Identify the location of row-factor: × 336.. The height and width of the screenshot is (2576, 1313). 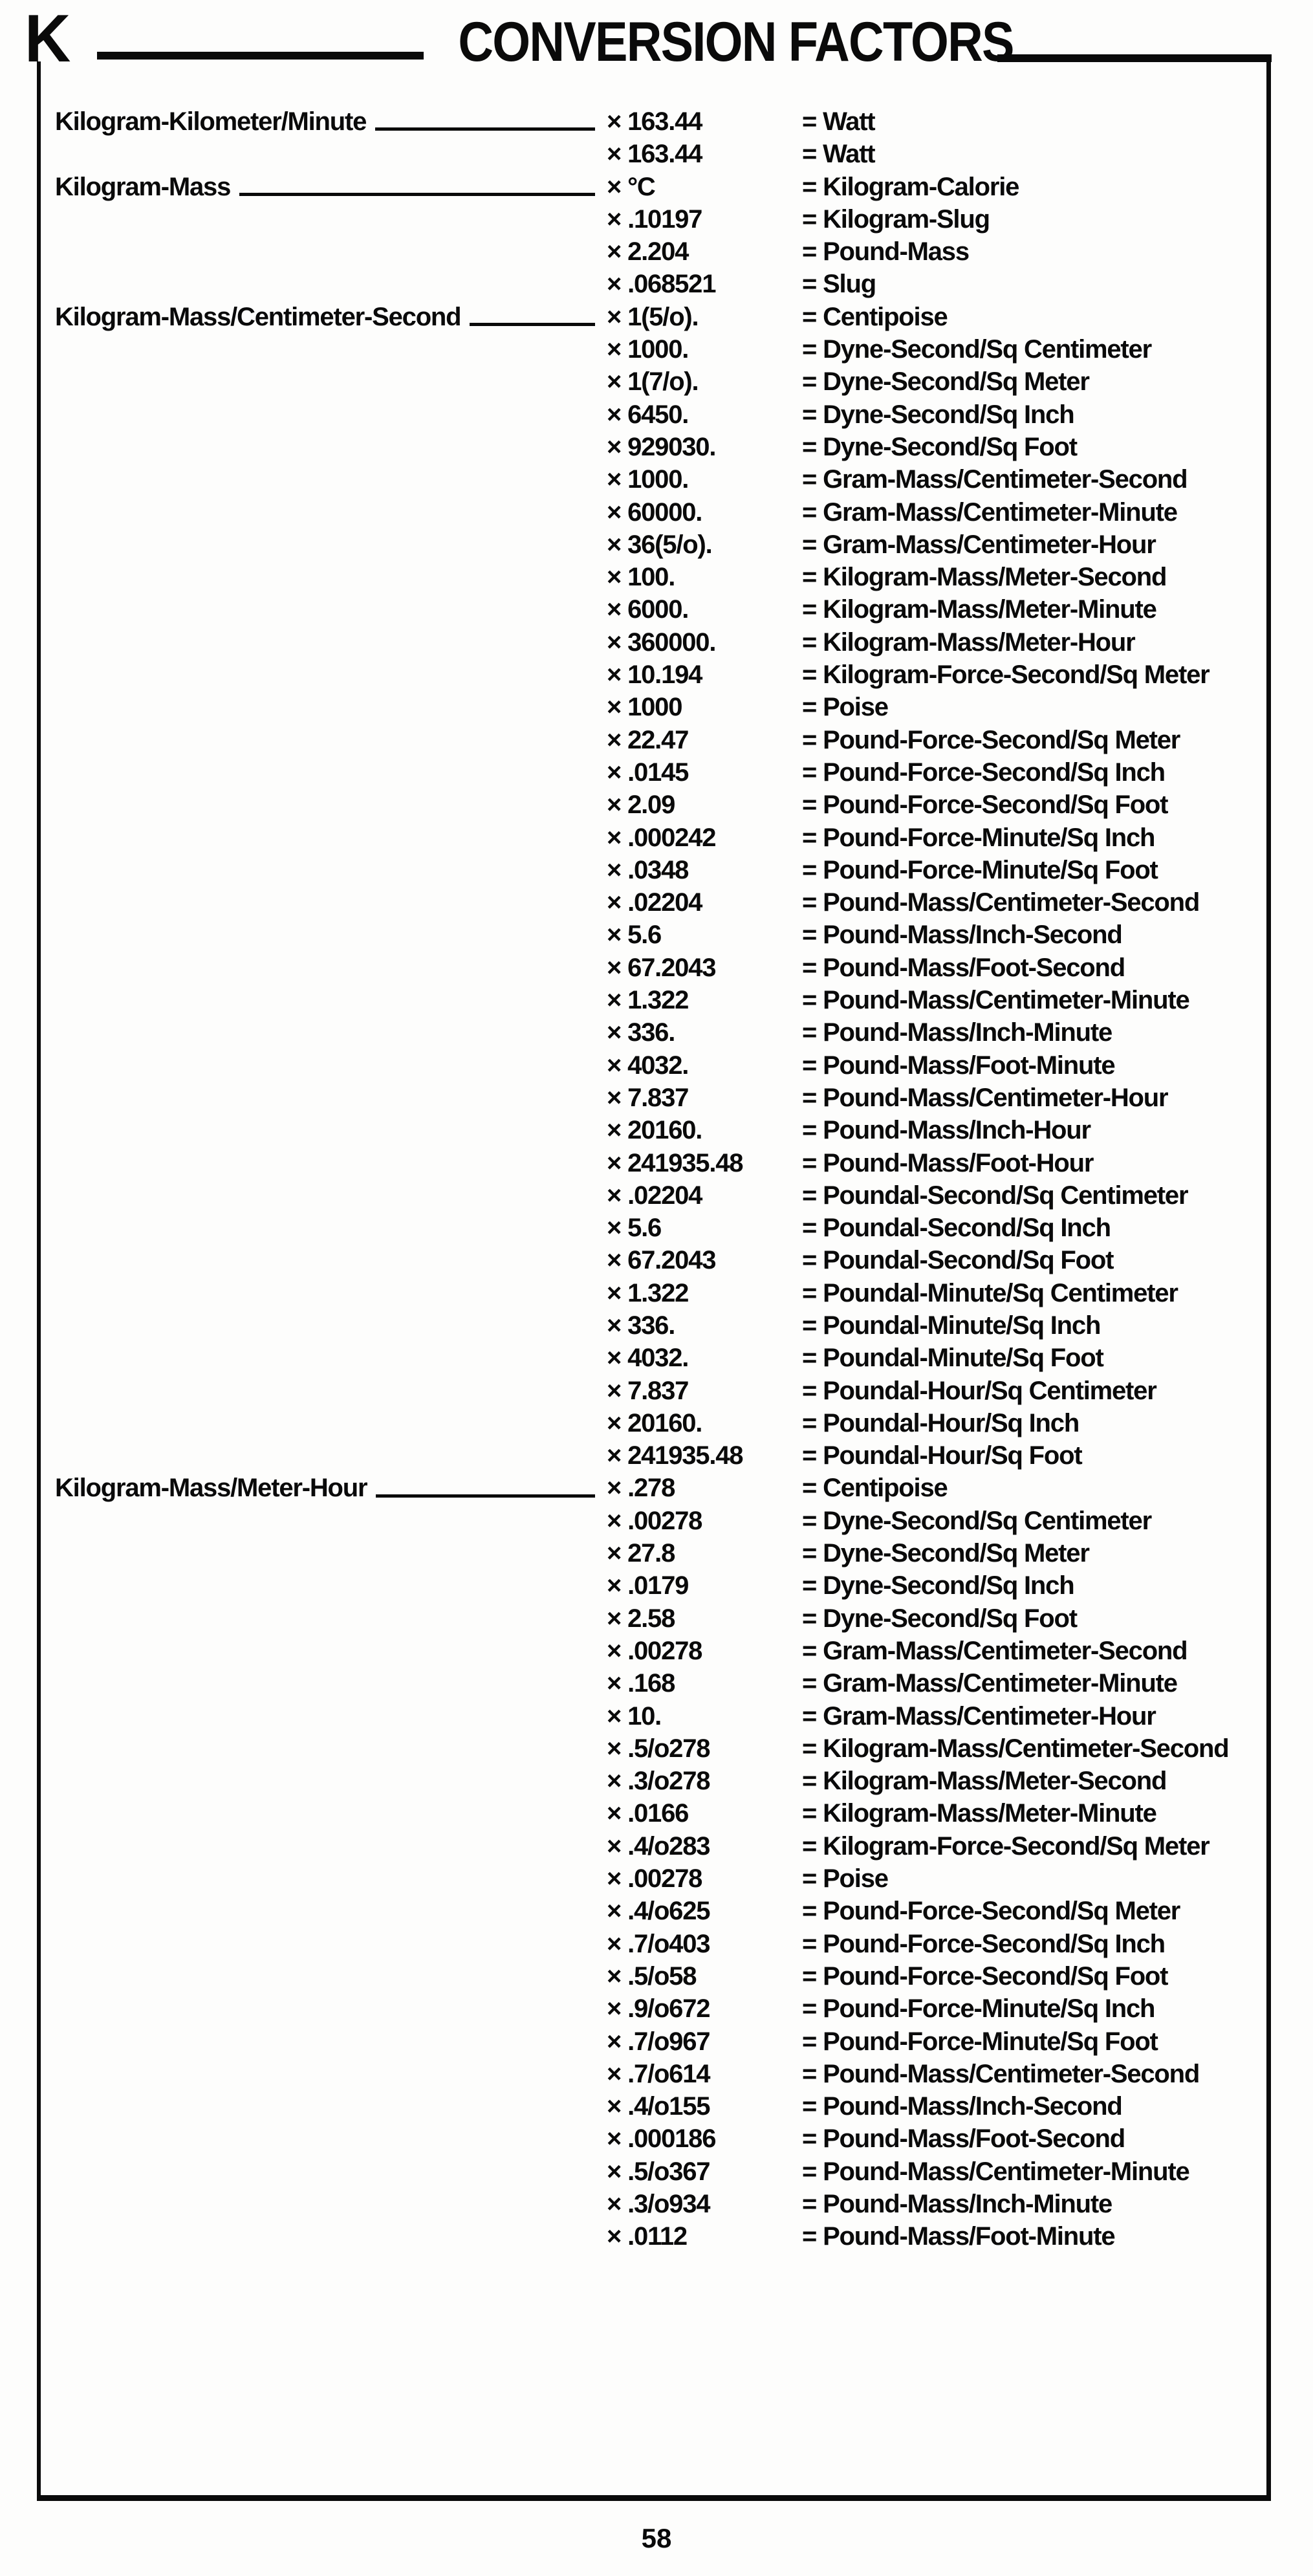
(641, 1326).